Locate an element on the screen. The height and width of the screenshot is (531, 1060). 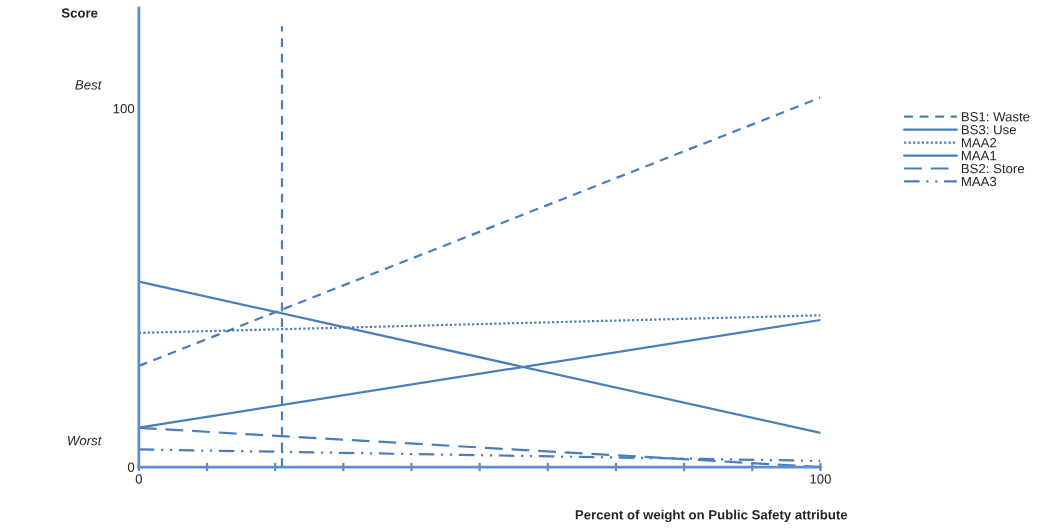
legend-label: MAA2 is located at coordinates (979, 142).